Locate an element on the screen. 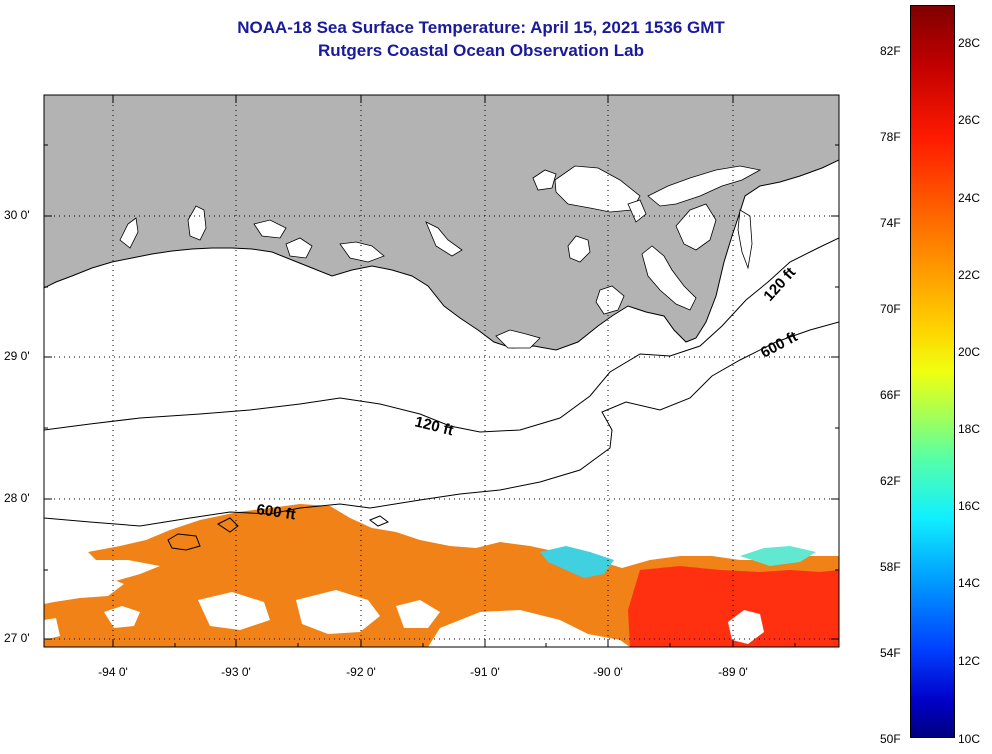 This screenshot has height=754, width=992. map-subtitle: Rutgers Coastal Ocean Observation Lab is located at coordinates (481, 50).